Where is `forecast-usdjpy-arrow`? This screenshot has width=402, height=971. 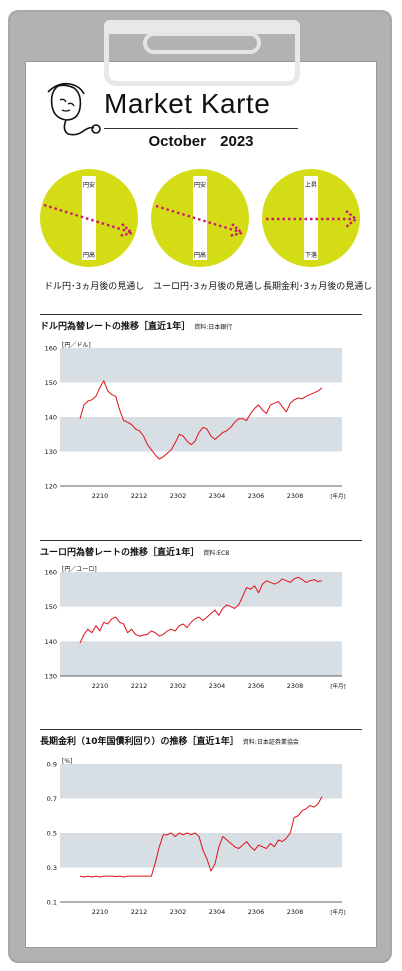
forecast-usdjpy-arrow is located at coordinates (87, 218).